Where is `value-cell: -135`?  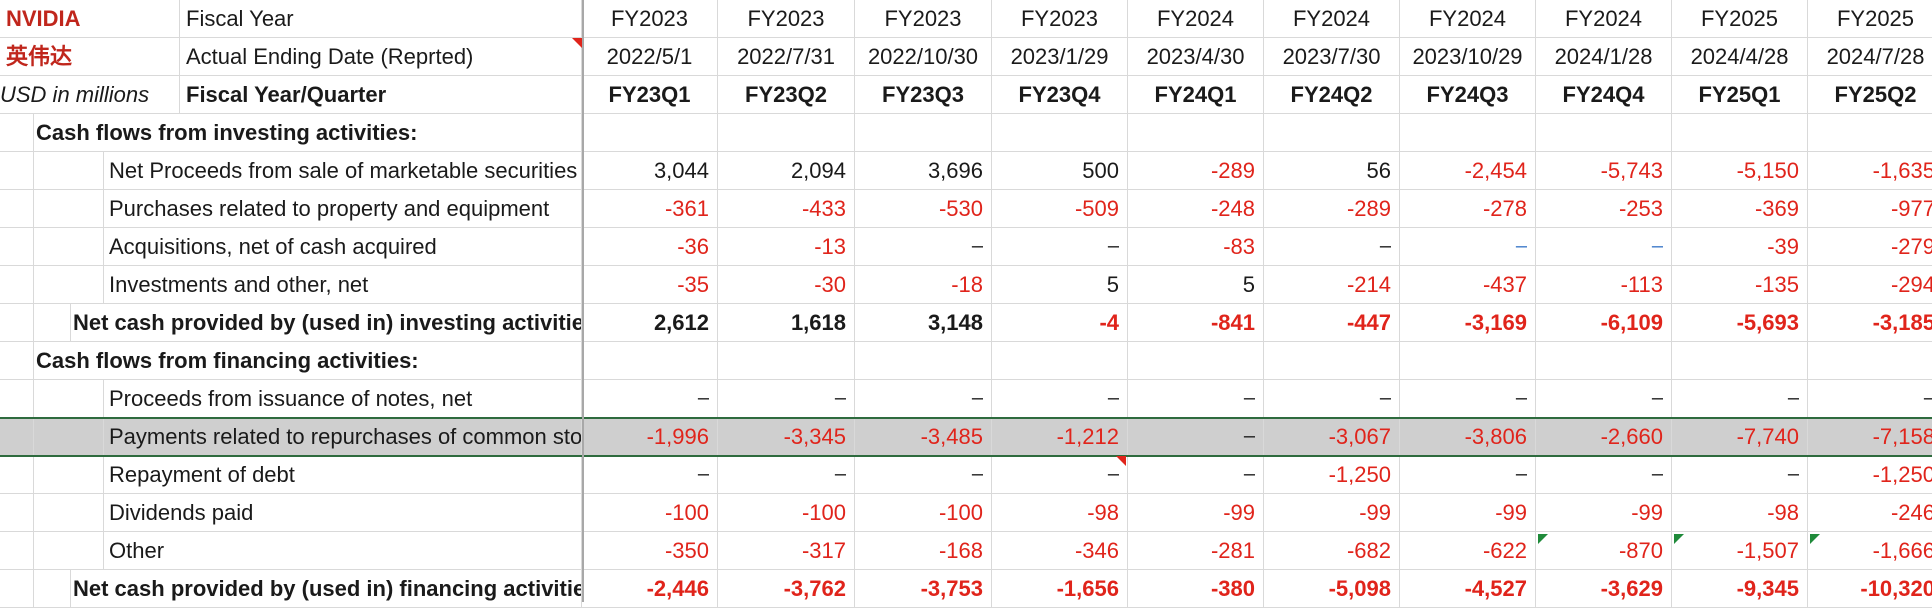 value-cell: -135 is located at coordinates (1740, 285).